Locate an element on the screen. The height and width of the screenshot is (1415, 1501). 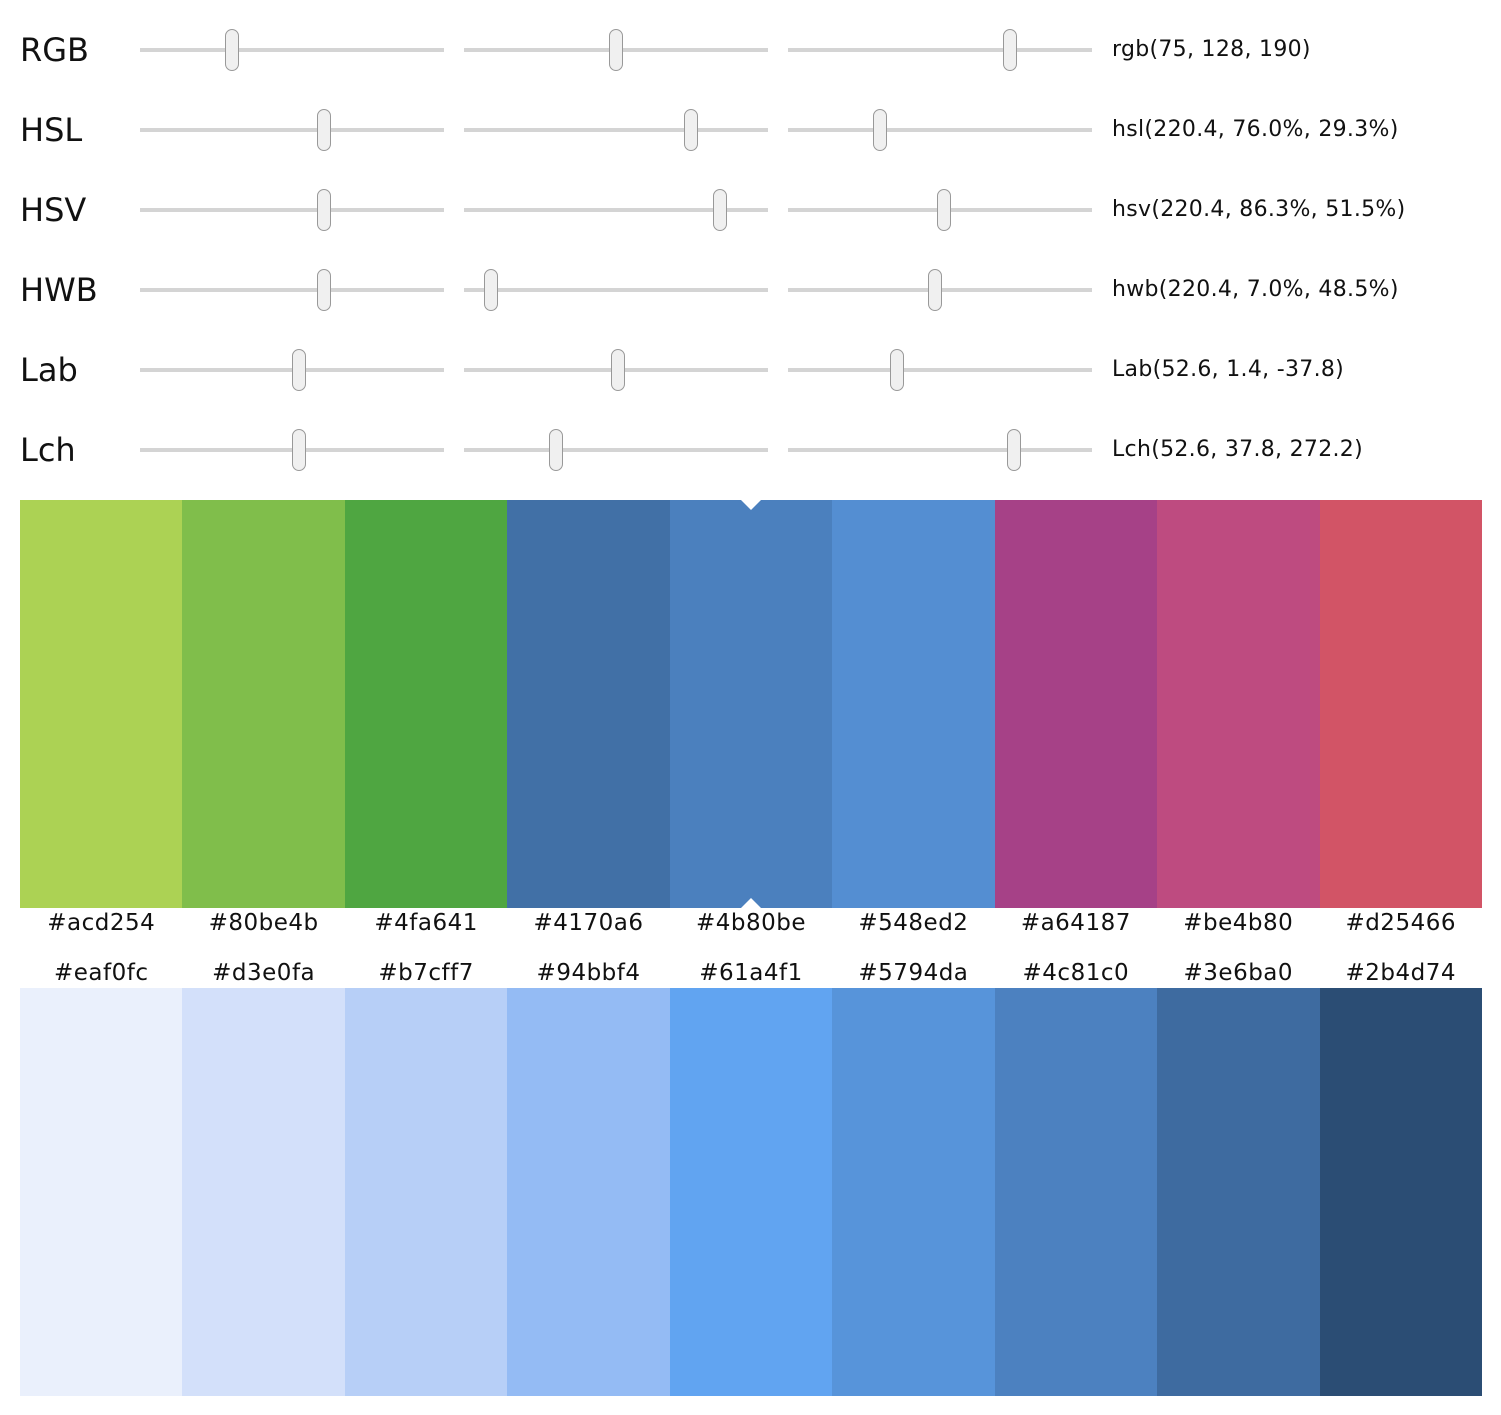
model-label: HWB is located at coordinates (59, 290).